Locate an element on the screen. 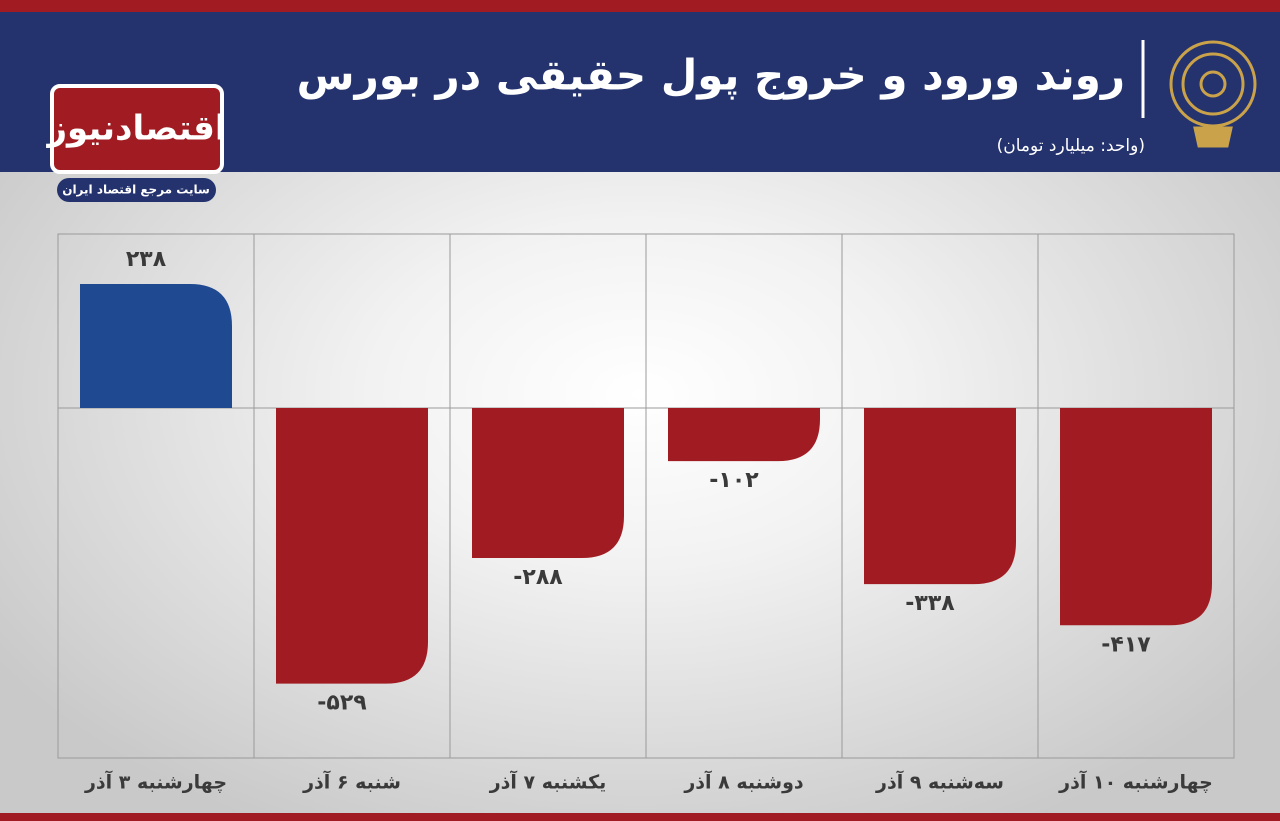 The width and height of the screenshot is (1280, 821). value-label: ۲۳۸ is located at coordinates (146, 259).